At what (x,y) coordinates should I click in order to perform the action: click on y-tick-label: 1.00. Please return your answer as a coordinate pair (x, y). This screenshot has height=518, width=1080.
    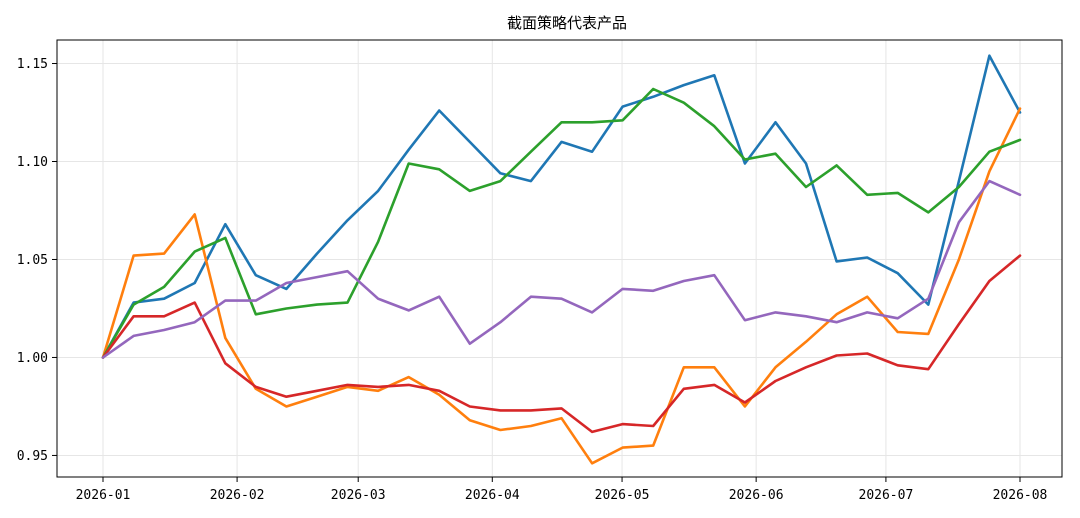
    Looking at the image, I should click on (32, 358).